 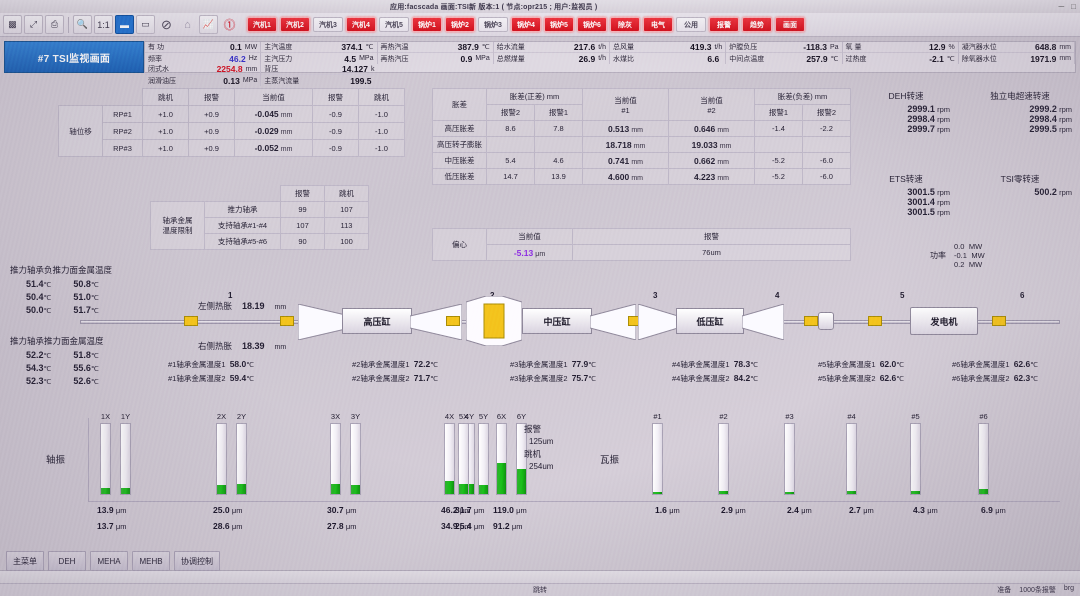 What do you see at coordinates (642, 112) in the screenshot?
I see `table-subheader-row: 报警2 报警1 报警1 报警2` at bounding box center [642, 112].